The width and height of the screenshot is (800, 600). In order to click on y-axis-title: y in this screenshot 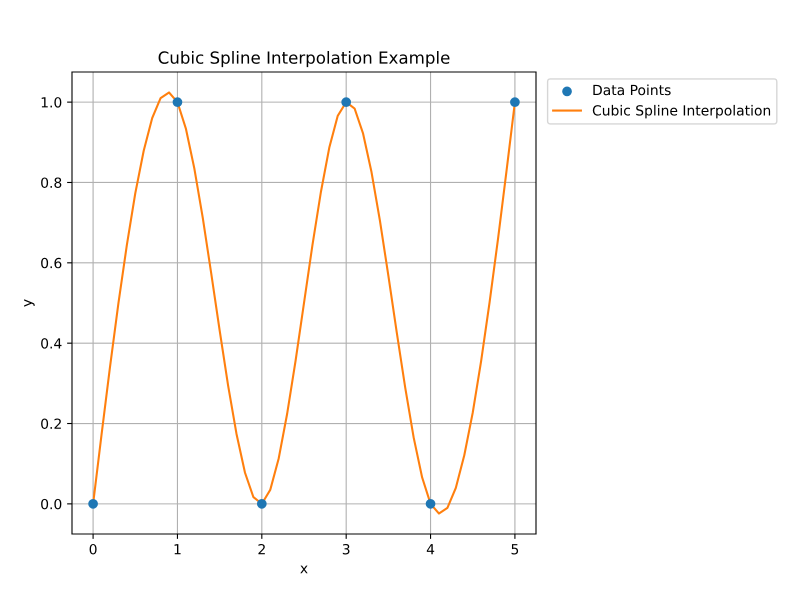, I will do `click(29, 303)`.